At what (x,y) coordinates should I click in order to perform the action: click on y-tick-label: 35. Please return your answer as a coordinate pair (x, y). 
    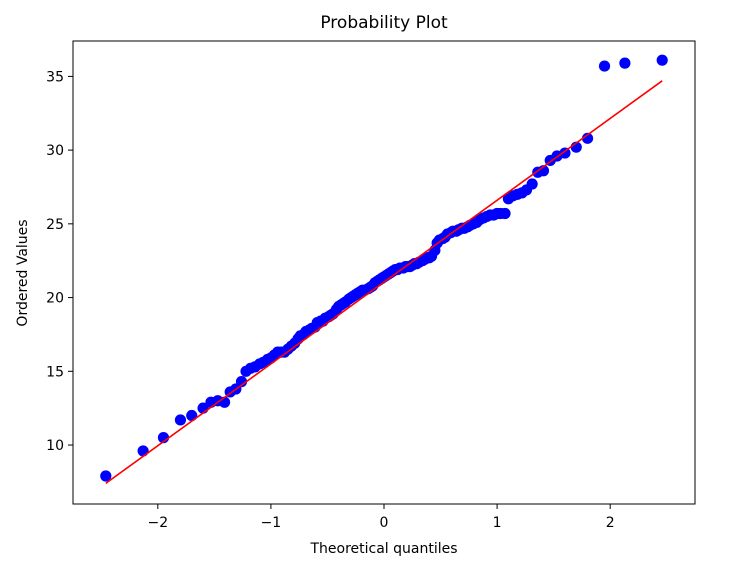
    Looking at the image, I should click on (55, 77).